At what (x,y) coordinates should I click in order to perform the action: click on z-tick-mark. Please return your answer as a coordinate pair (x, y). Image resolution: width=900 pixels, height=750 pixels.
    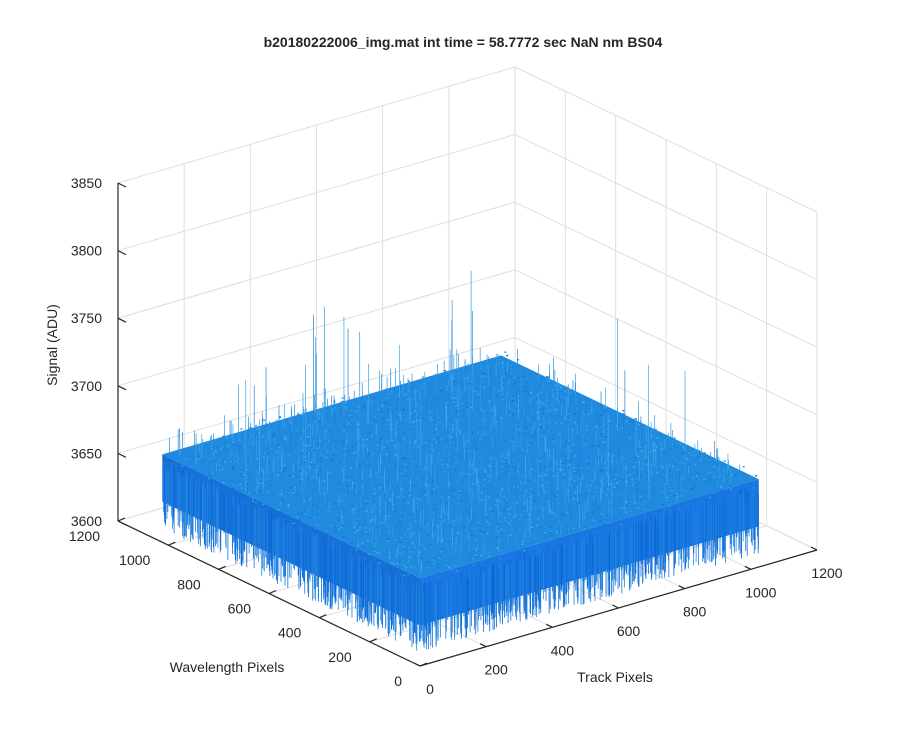
    Looking at the image, I should click on (122, 320).